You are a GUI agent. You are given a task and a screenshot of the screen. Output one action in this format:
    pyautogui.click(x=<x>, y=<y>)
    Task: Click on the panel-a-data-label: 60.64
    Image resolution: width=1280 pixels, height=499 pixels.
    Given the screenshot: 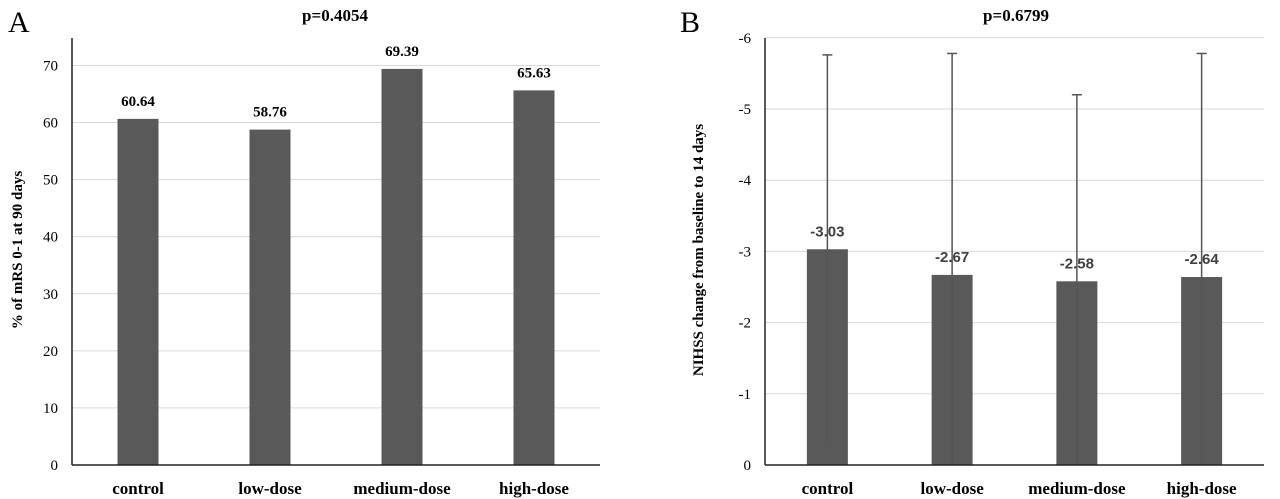 What is the action you would take?
    pyautogui.click(x=138, y=102)
    